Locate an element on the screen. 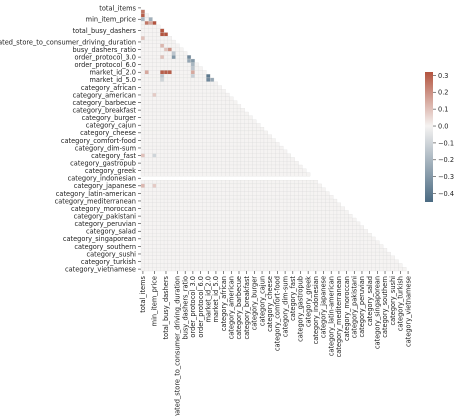 The width and height of the screenshot is (474, 420). colorbar-tick-label: −0.4 is located at coordinates (446, 194).